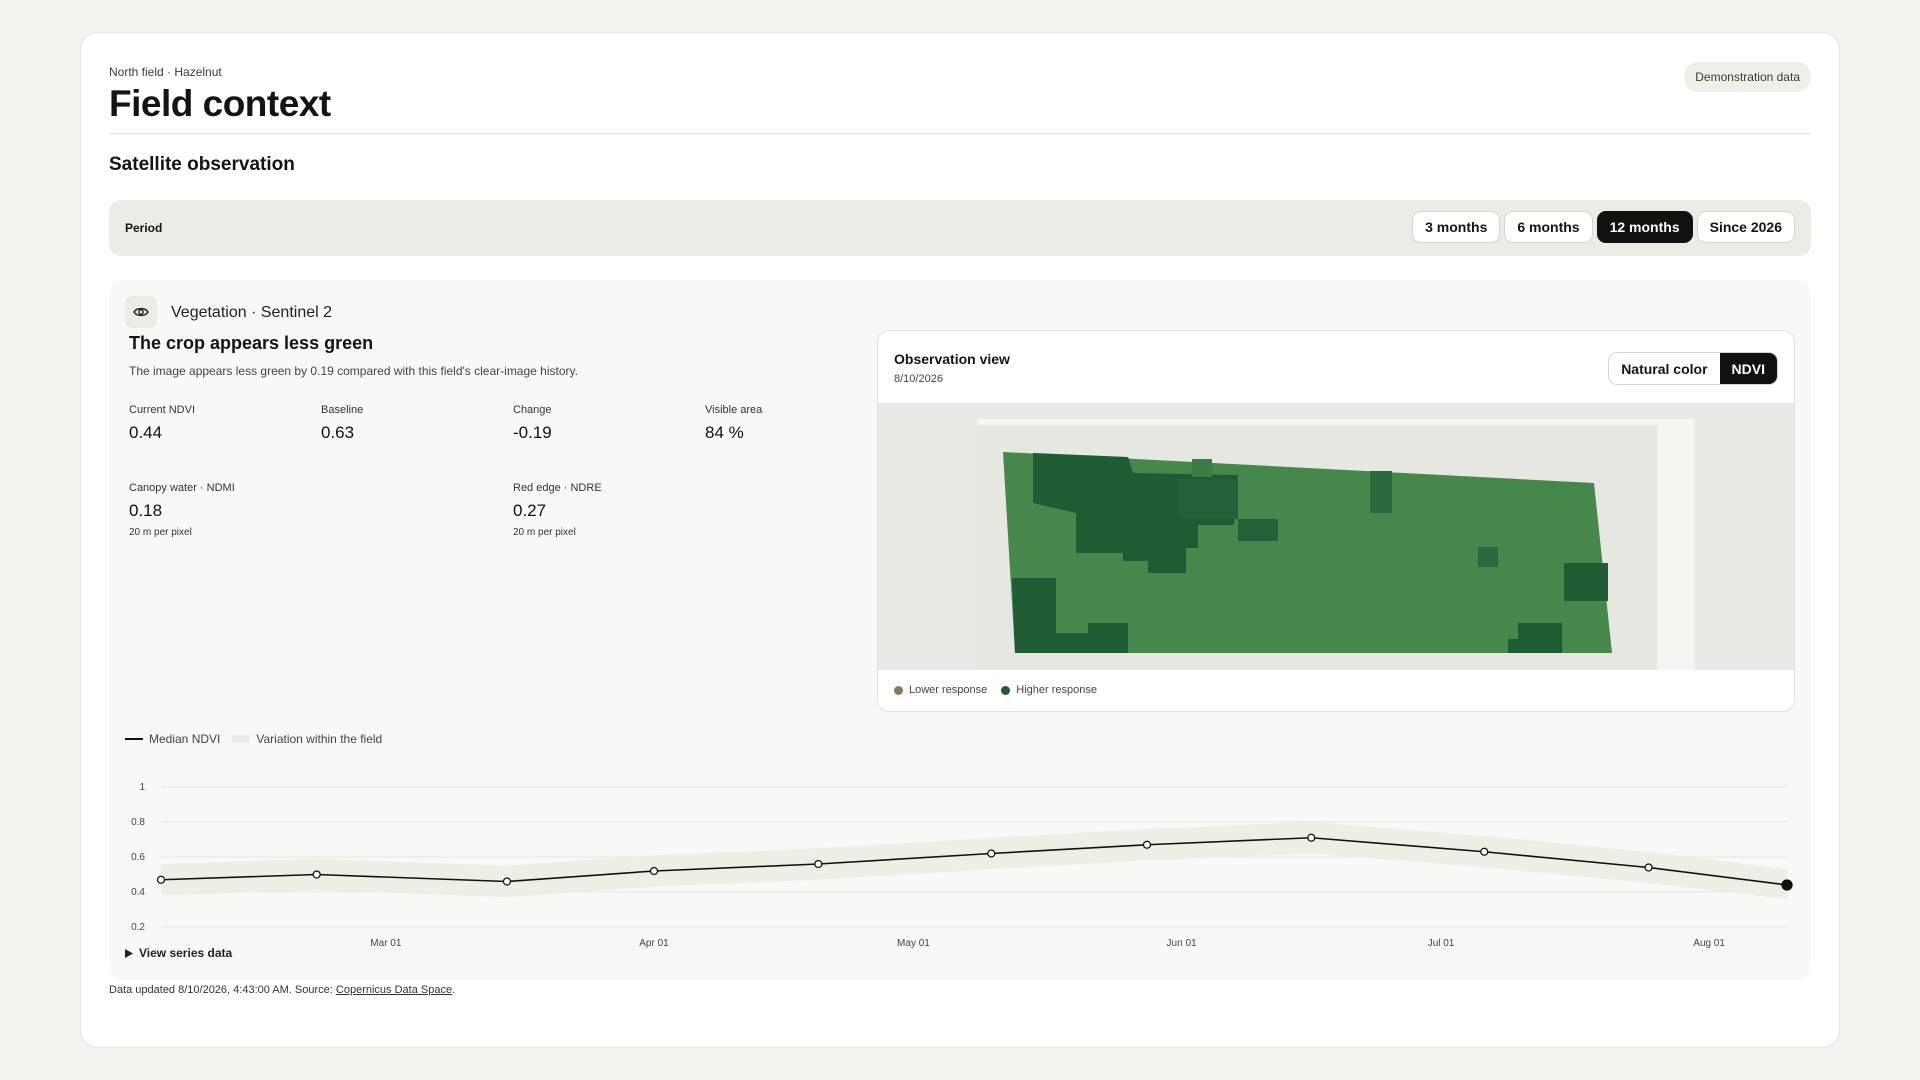 The width and height of the screenshot is (1920, 1080). What do you see at coordinates (182, 488) in the screenshot?
I see `metric-label: Canopy water · NDMI` at bounding box center [182, 488].